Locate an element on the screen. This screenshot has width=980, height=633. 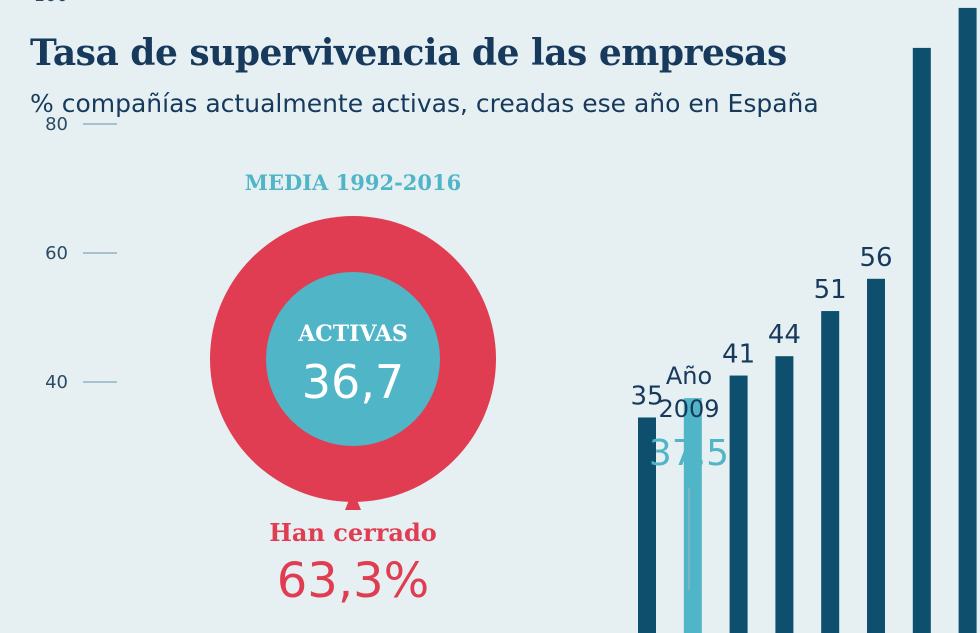
annotation-value: 37,5 is located at coordinates (689, 453).